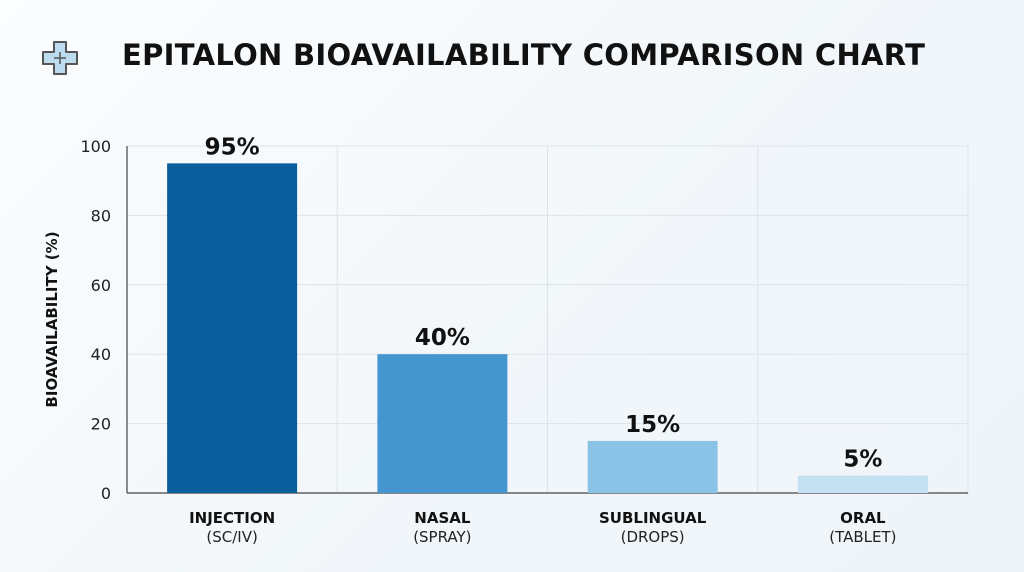 Image resolution: width=1024 pixels, height=572 pixels. What do you see at coordinates (232, 518) in the screenshot?
I see `x-tick-label: INJECTION` at bounding box center [232, 518].